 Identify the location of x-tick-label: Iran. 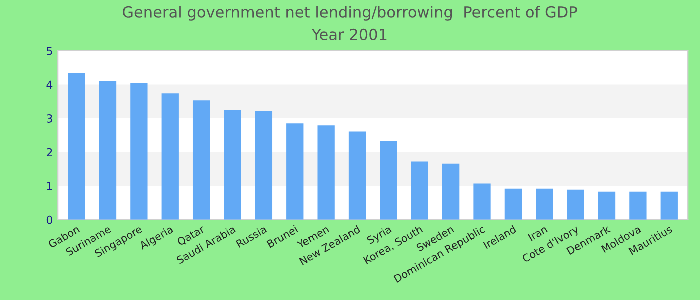
(538, 233).